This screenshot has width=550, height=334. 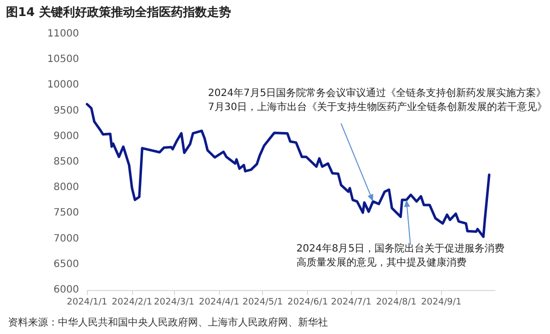 What do you see at coordinates (63, 60) in the screenshot?
I see `y-tick-label: 10500` at bounding box center [63, 60].